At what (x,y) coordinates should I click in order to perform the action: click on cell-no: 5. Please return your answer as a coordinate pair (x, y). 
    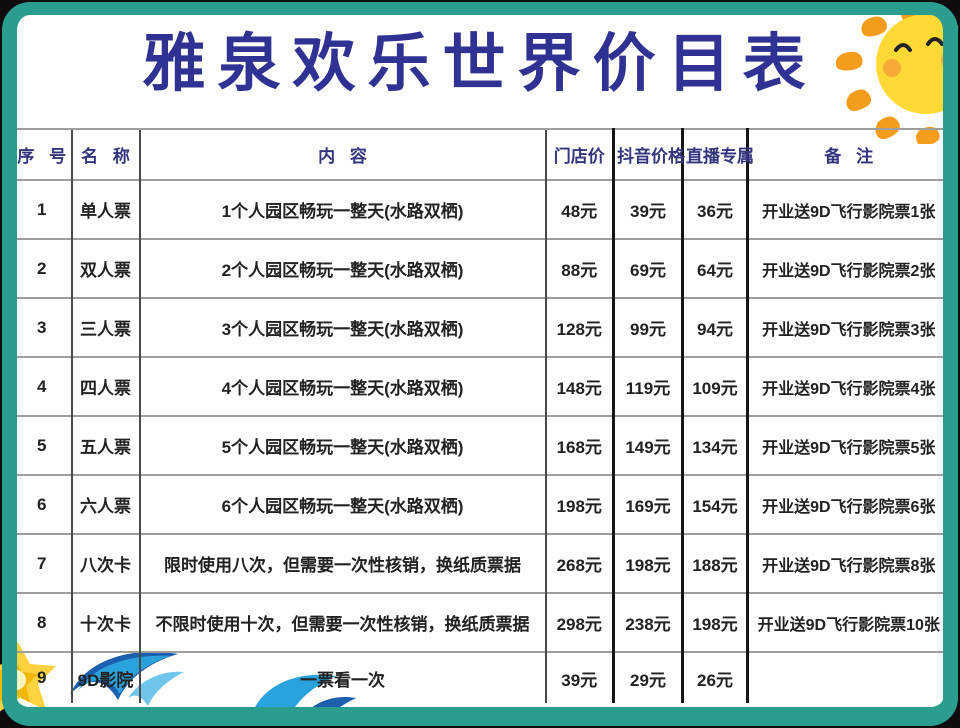
    Looking at the image, I should click on (42, 445).